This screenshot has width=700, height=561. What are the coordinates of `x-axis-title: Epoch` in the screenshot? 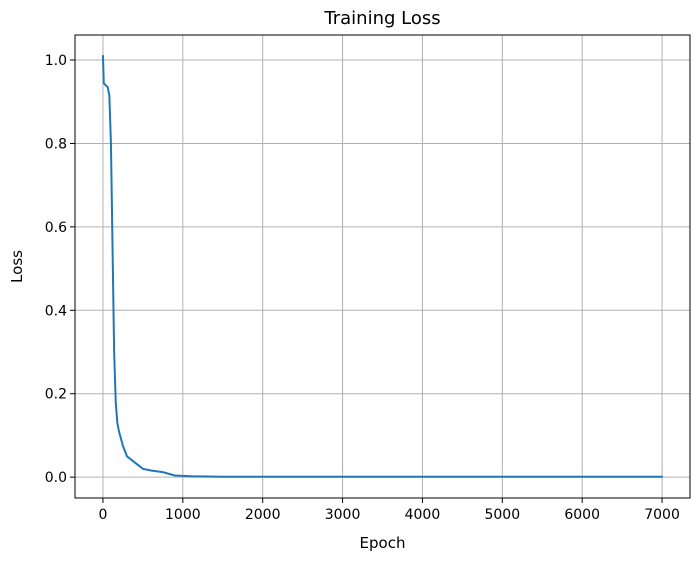 It's located at (383, 543).